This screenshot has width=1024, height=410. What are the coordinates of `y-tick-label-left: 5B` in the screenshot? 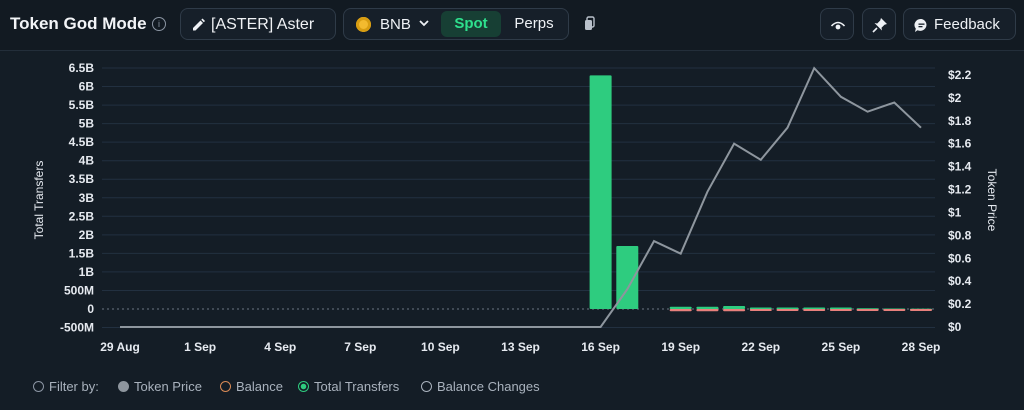 It's located at (87, 124).